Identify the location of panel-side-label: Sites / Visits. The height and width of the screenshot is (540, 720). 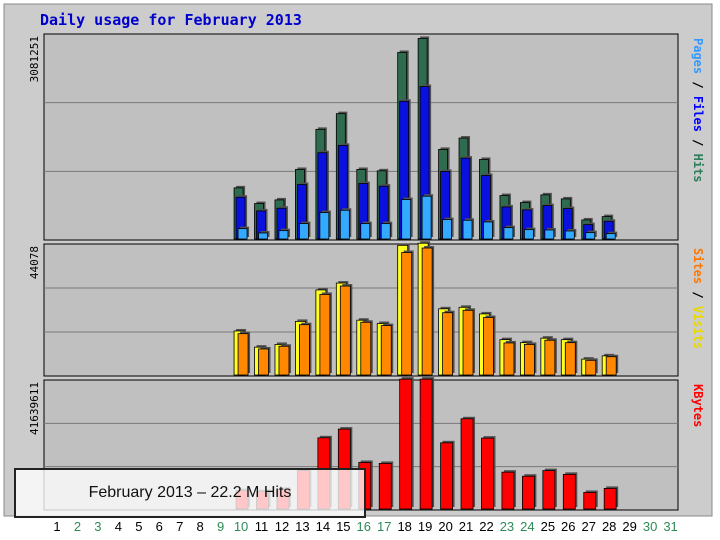
(698, 298).